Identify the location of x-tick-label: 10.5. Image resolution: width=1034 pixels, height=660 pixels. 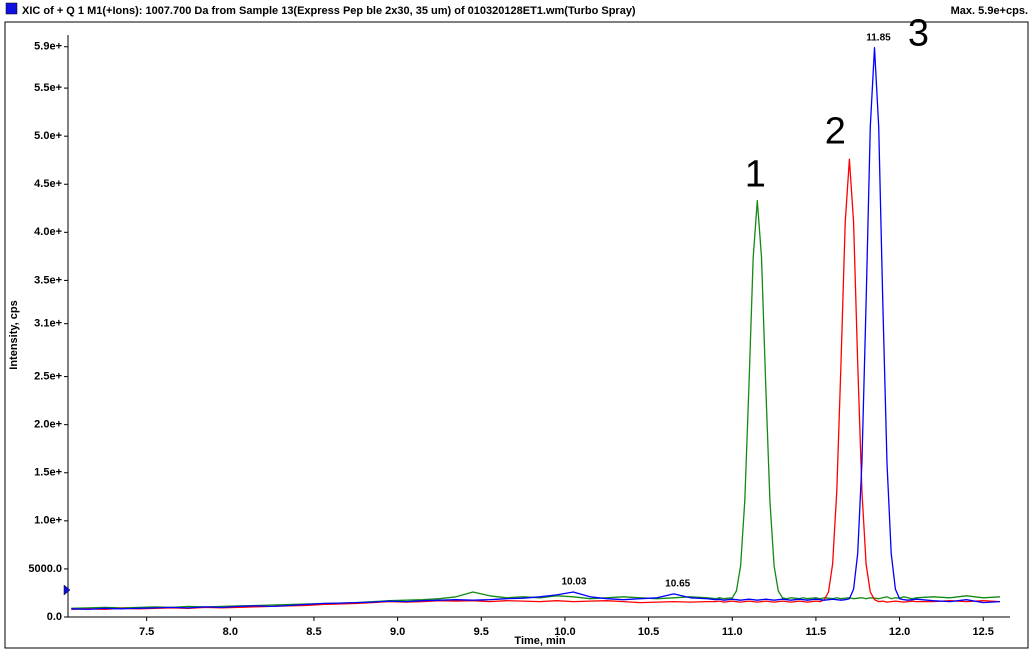
(648, 632).